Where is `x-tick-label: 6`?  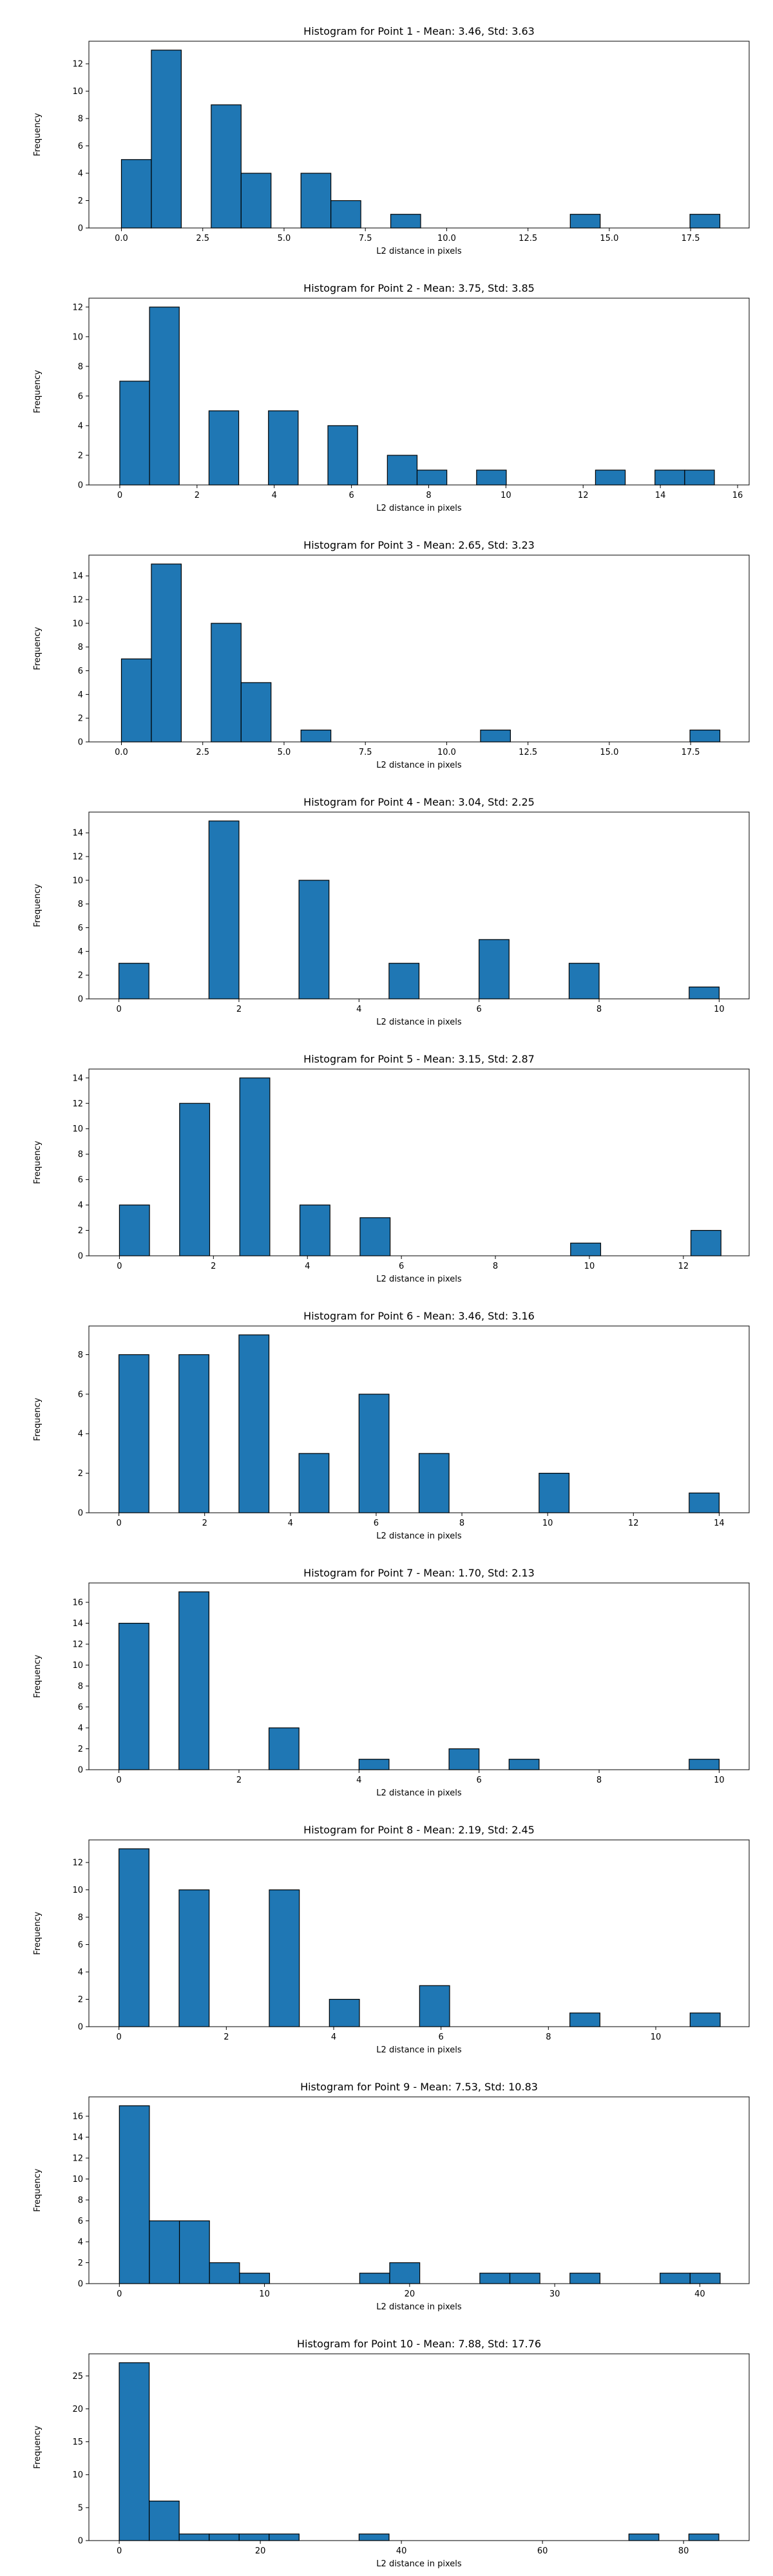
x-tick-label: 6 is located at coordinates (401, 1266).